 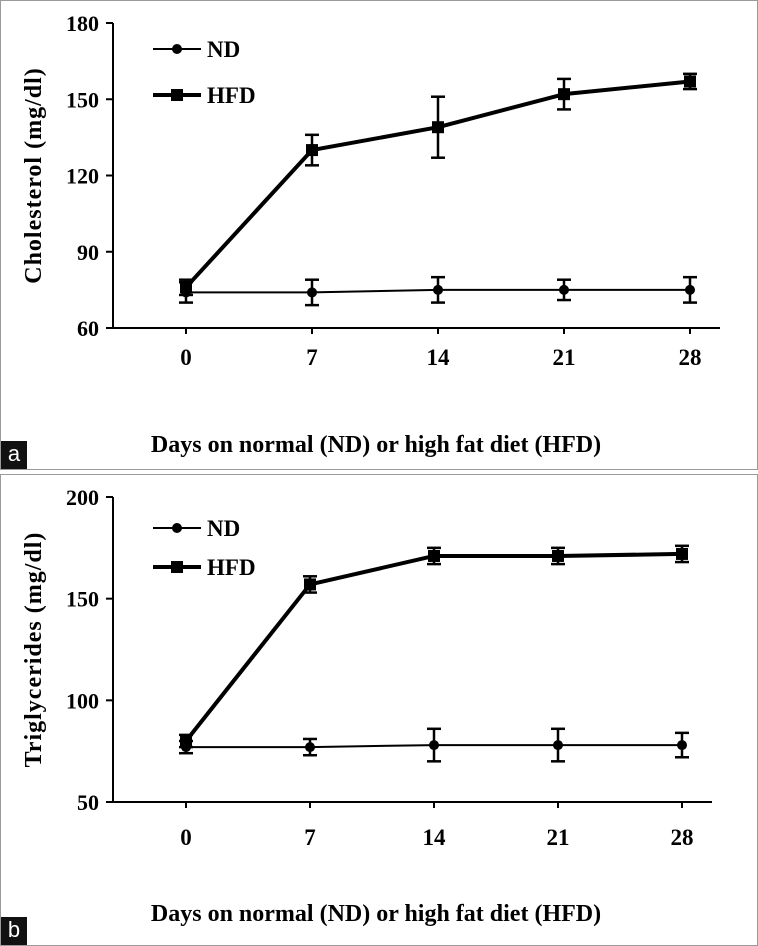 I want to click on panel-label-b: b, so click(x=14, y=931).